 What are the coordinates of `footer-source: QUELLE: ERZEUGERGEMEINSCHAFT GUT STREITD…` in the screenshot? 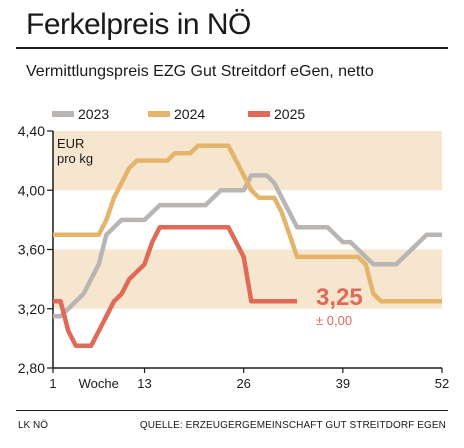 It's located at (292, 425).